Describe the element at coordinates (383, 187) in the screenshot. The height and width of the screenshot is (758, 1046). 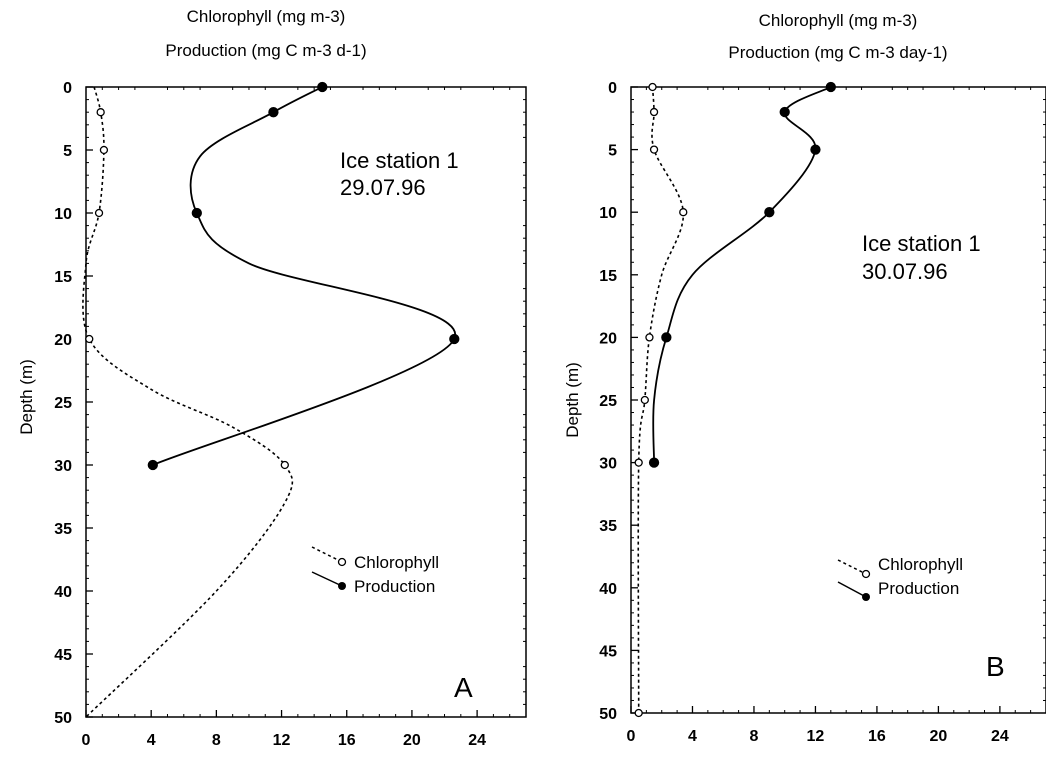
I see `station-date: 29.07.96` at that location.